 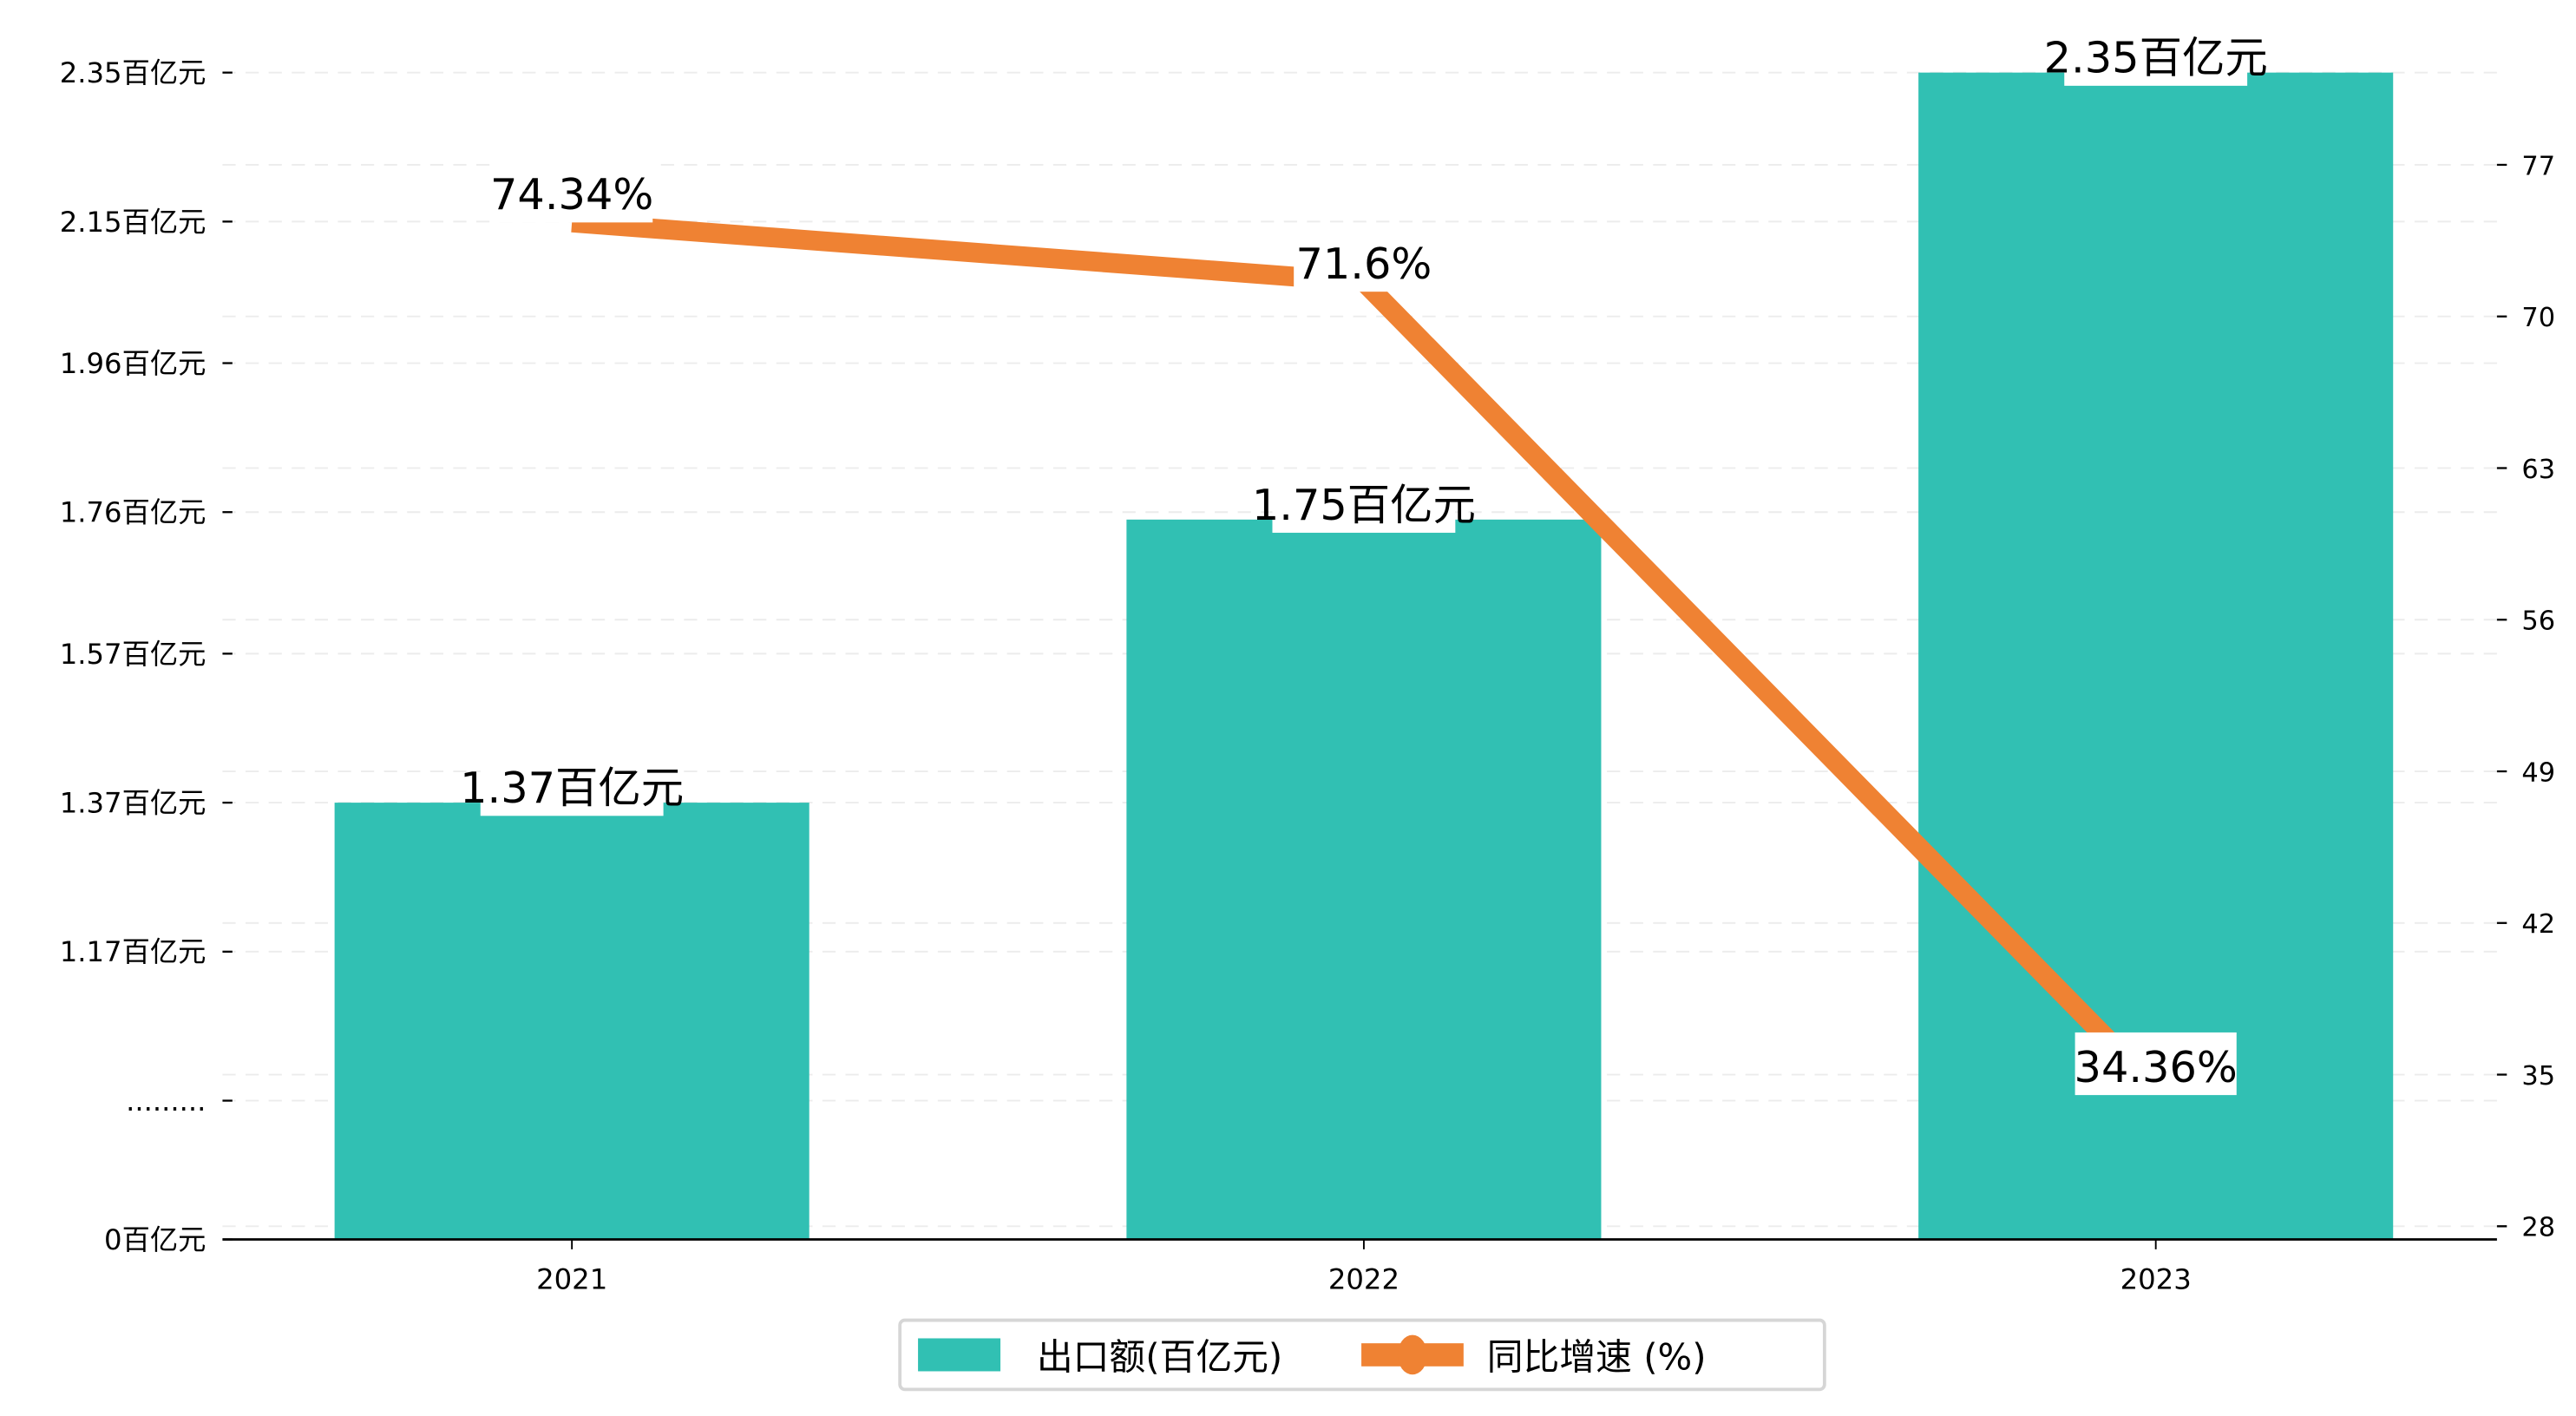 I want to click on line-data-label: 34.36%, so click(x=2156, y=1067).